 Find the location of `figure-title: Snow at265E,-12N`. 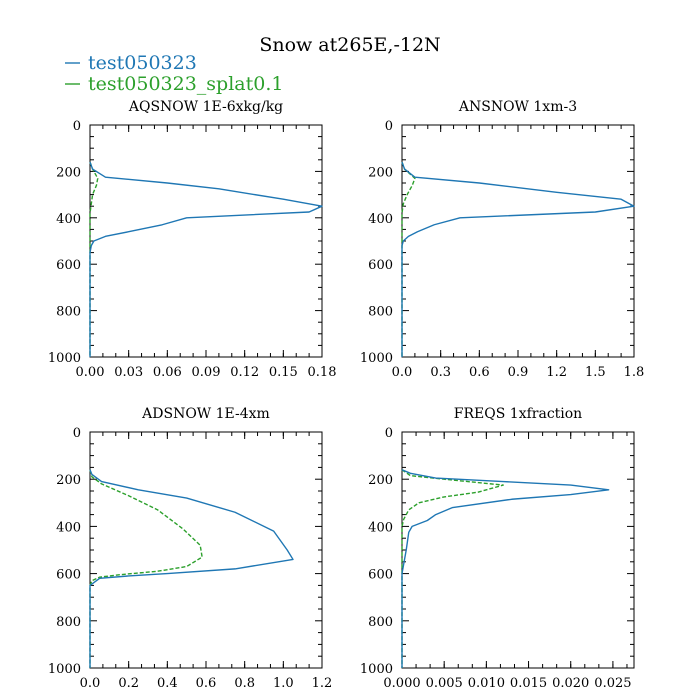

figure-title: Snow at265E,-12N is located at coordinates (349, 45).